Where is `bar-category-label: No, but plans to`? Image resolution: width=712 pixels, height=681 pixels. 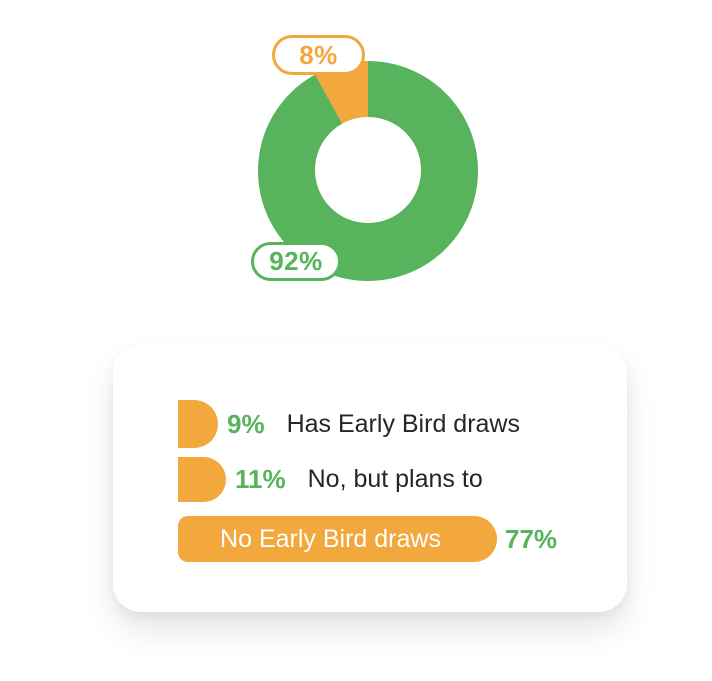 bar-category-label: No, but plans to is located at coordinates (395, 479).